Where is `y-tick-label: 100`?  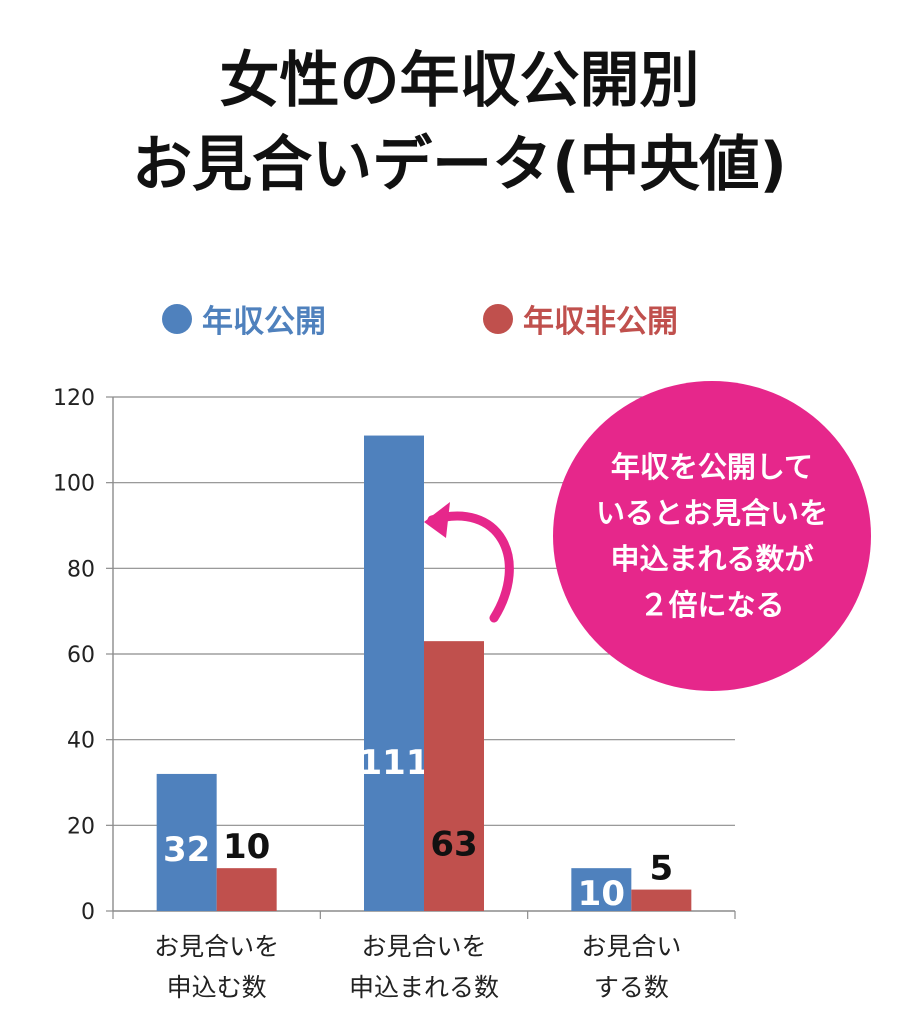
y-tick-label: 100 is located at coordinates (74, 484).